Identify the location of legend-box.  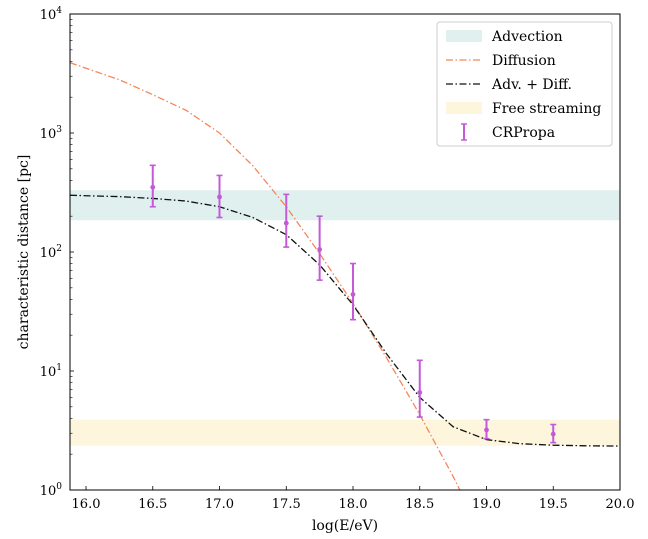
(524, 84).